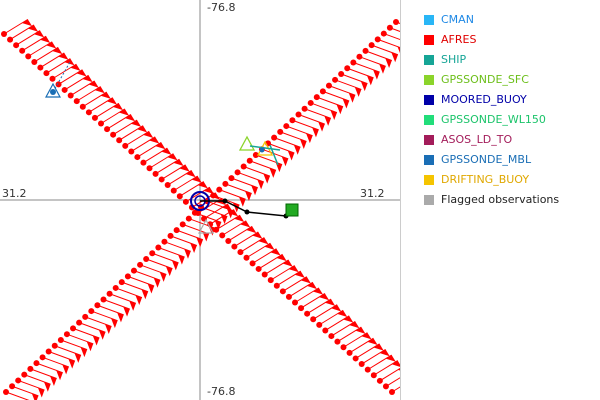 The height and width of the screenshot is (400, 600). Describe the element at coordinates (512, 40) in the screenshot. I see `legend-item-afres: AFRES` at that location.